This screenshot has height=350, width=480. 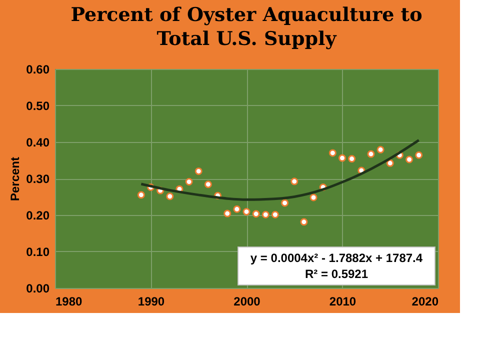 What do you see at coordinates (336, 274) in the screenshot?
I see `annotation: R² = 0.5921` at bounding box center [336, 274].